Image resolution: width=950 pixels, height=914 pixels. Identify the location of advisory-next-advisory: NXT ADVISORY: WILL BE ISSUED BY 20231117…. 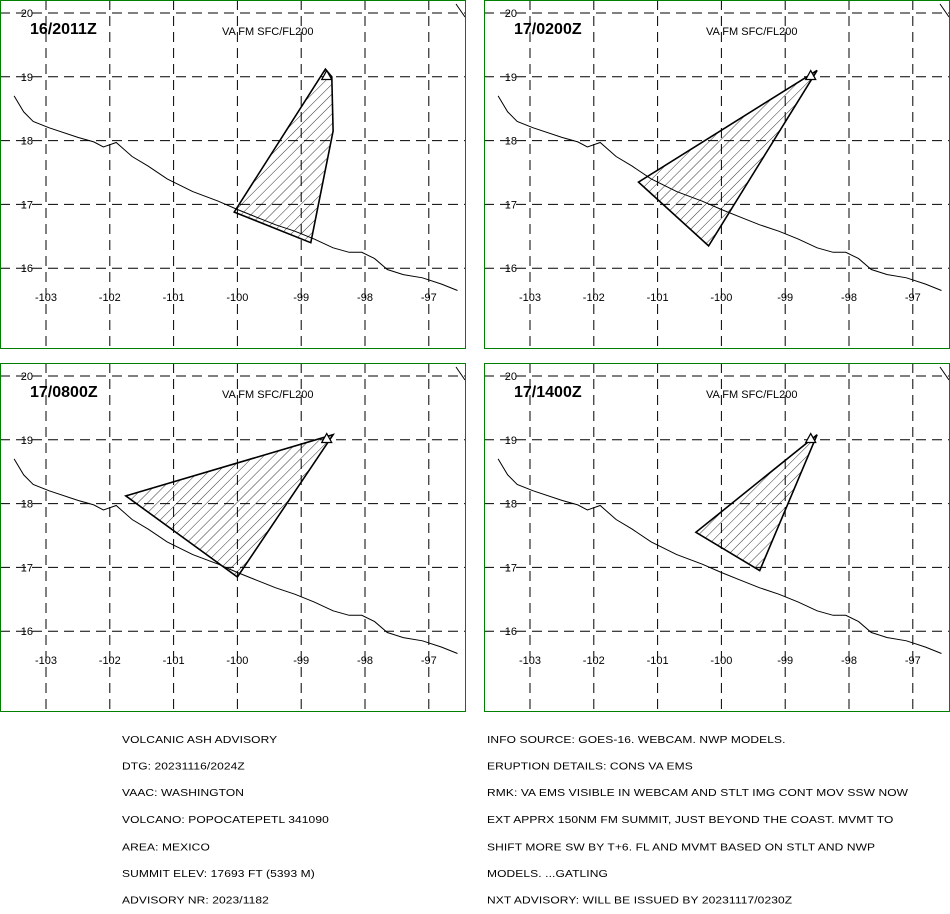
(640, 900).